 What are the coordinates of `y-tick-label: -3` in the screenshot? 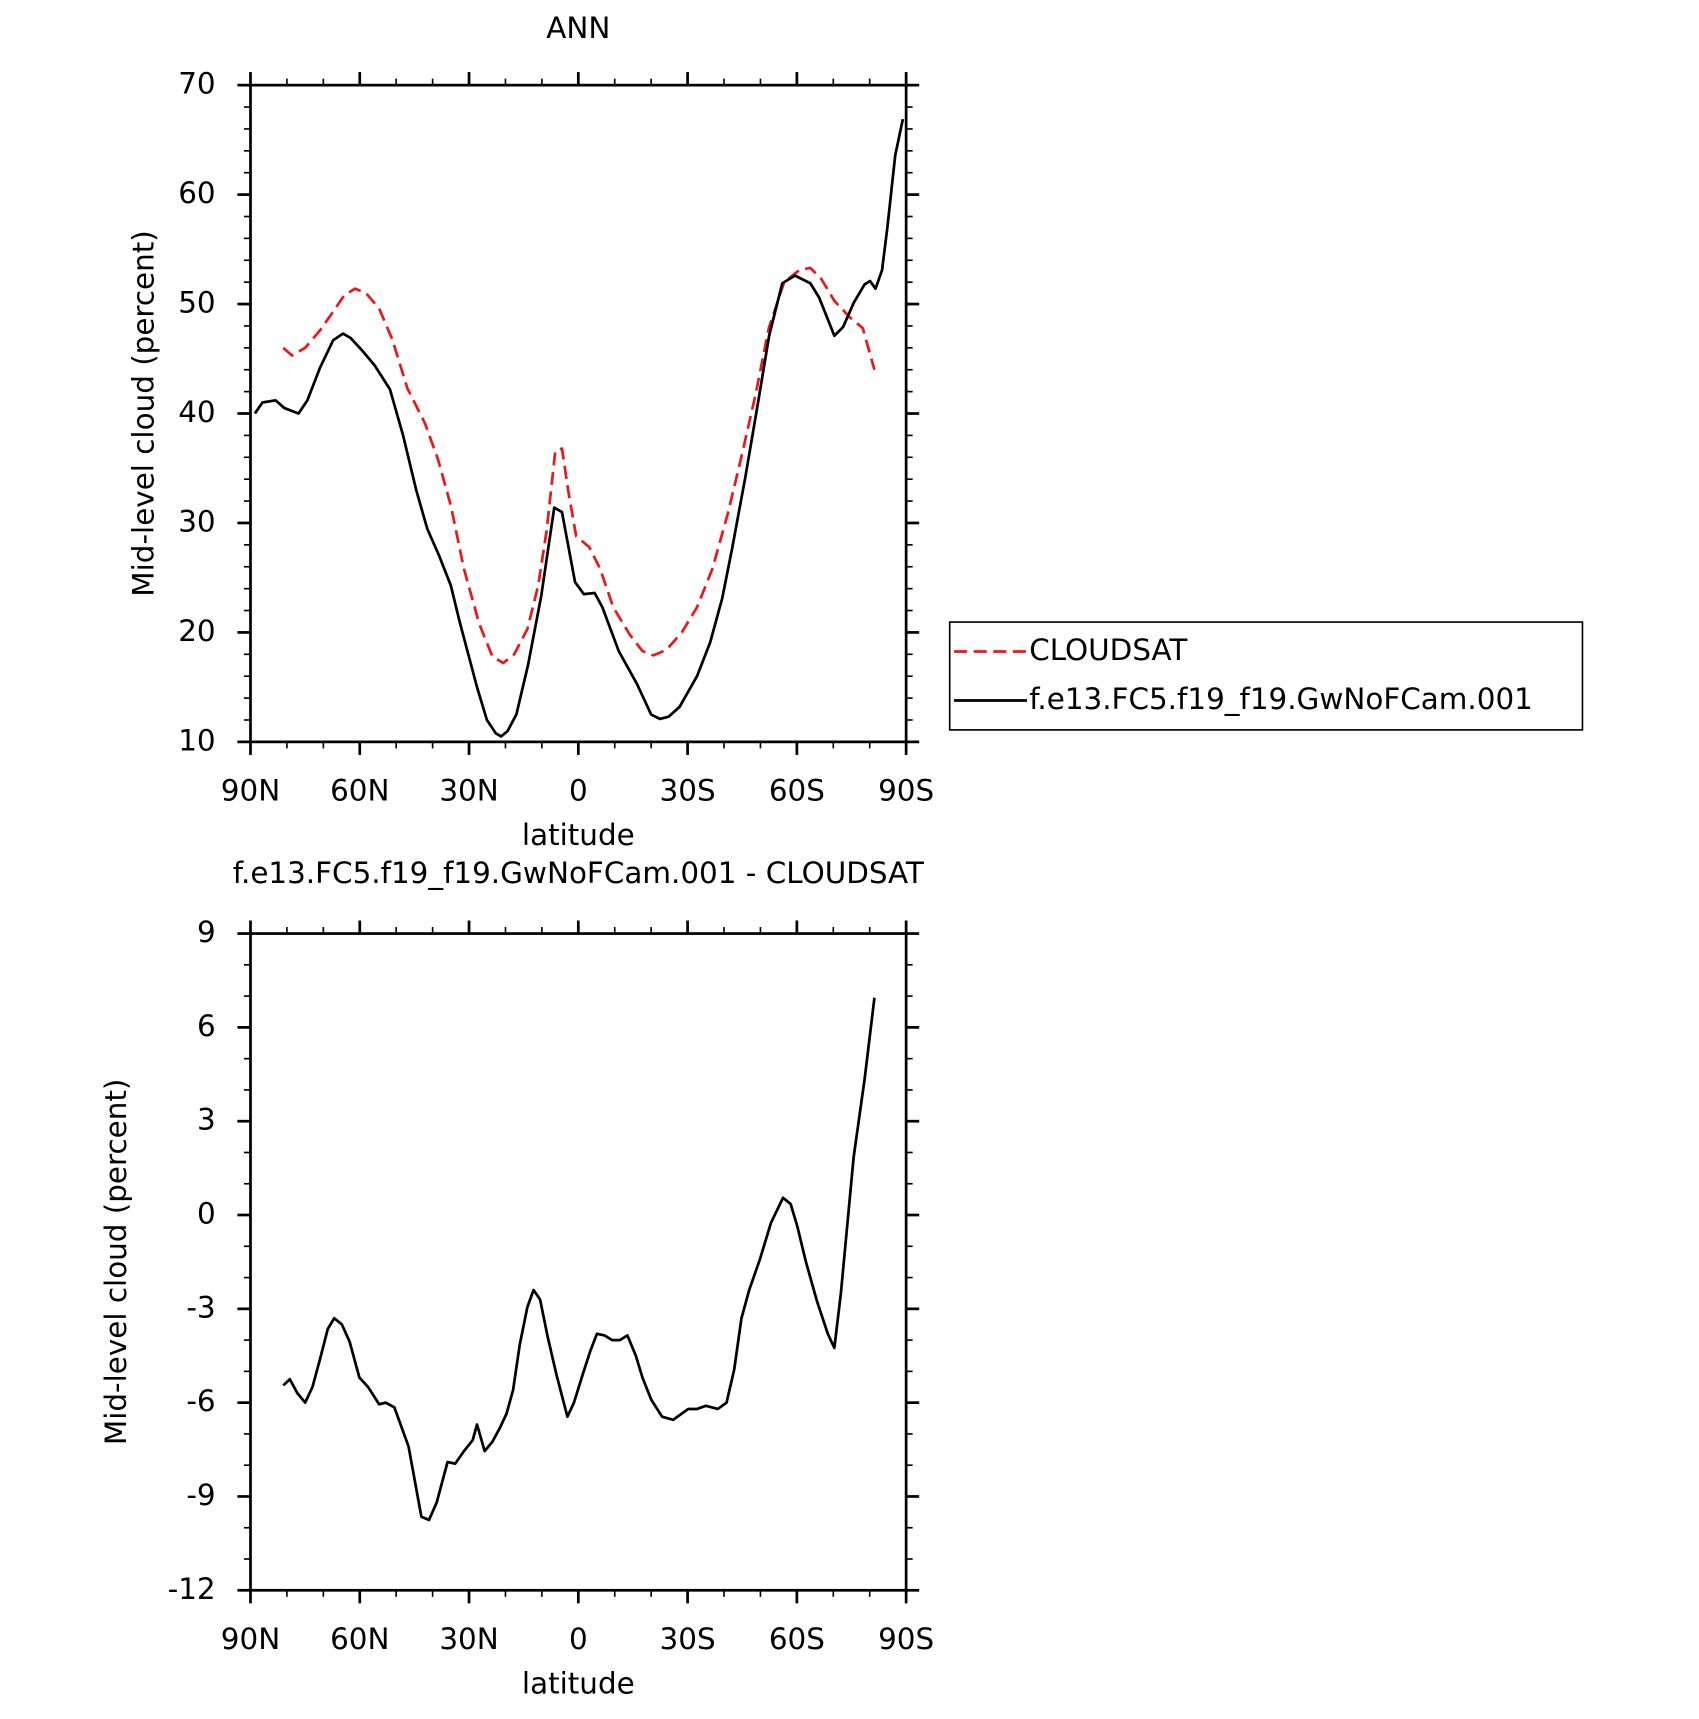 It's located at (200, 1307).